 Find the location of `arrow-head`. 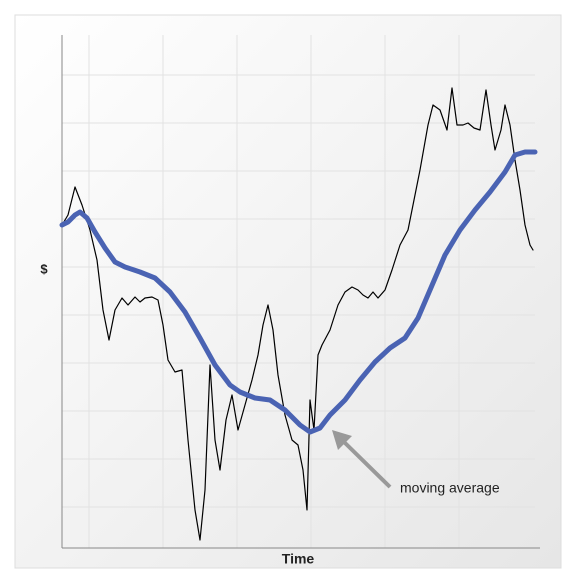

arrow-head is located at coordinates (342, 440).